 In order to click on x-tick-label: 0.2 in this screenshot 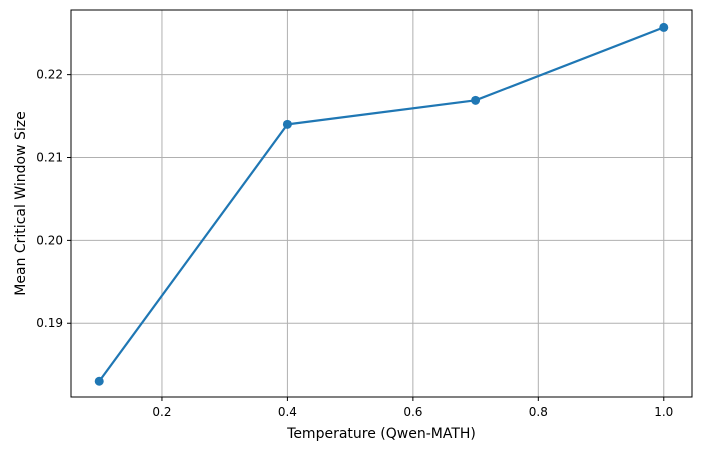, I will do `click(161, 412)`.